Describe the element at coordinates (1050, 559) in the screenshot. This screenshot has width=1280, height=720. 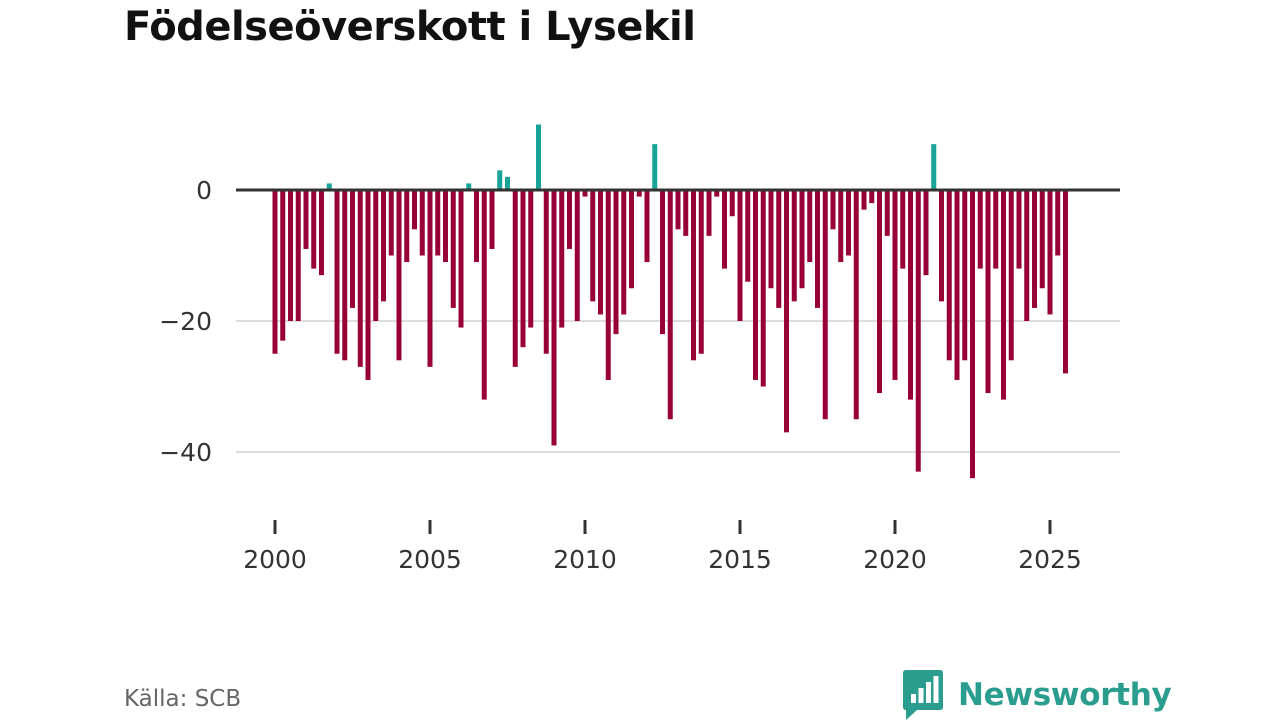
I see `x-tick-label: 2025` at that location.